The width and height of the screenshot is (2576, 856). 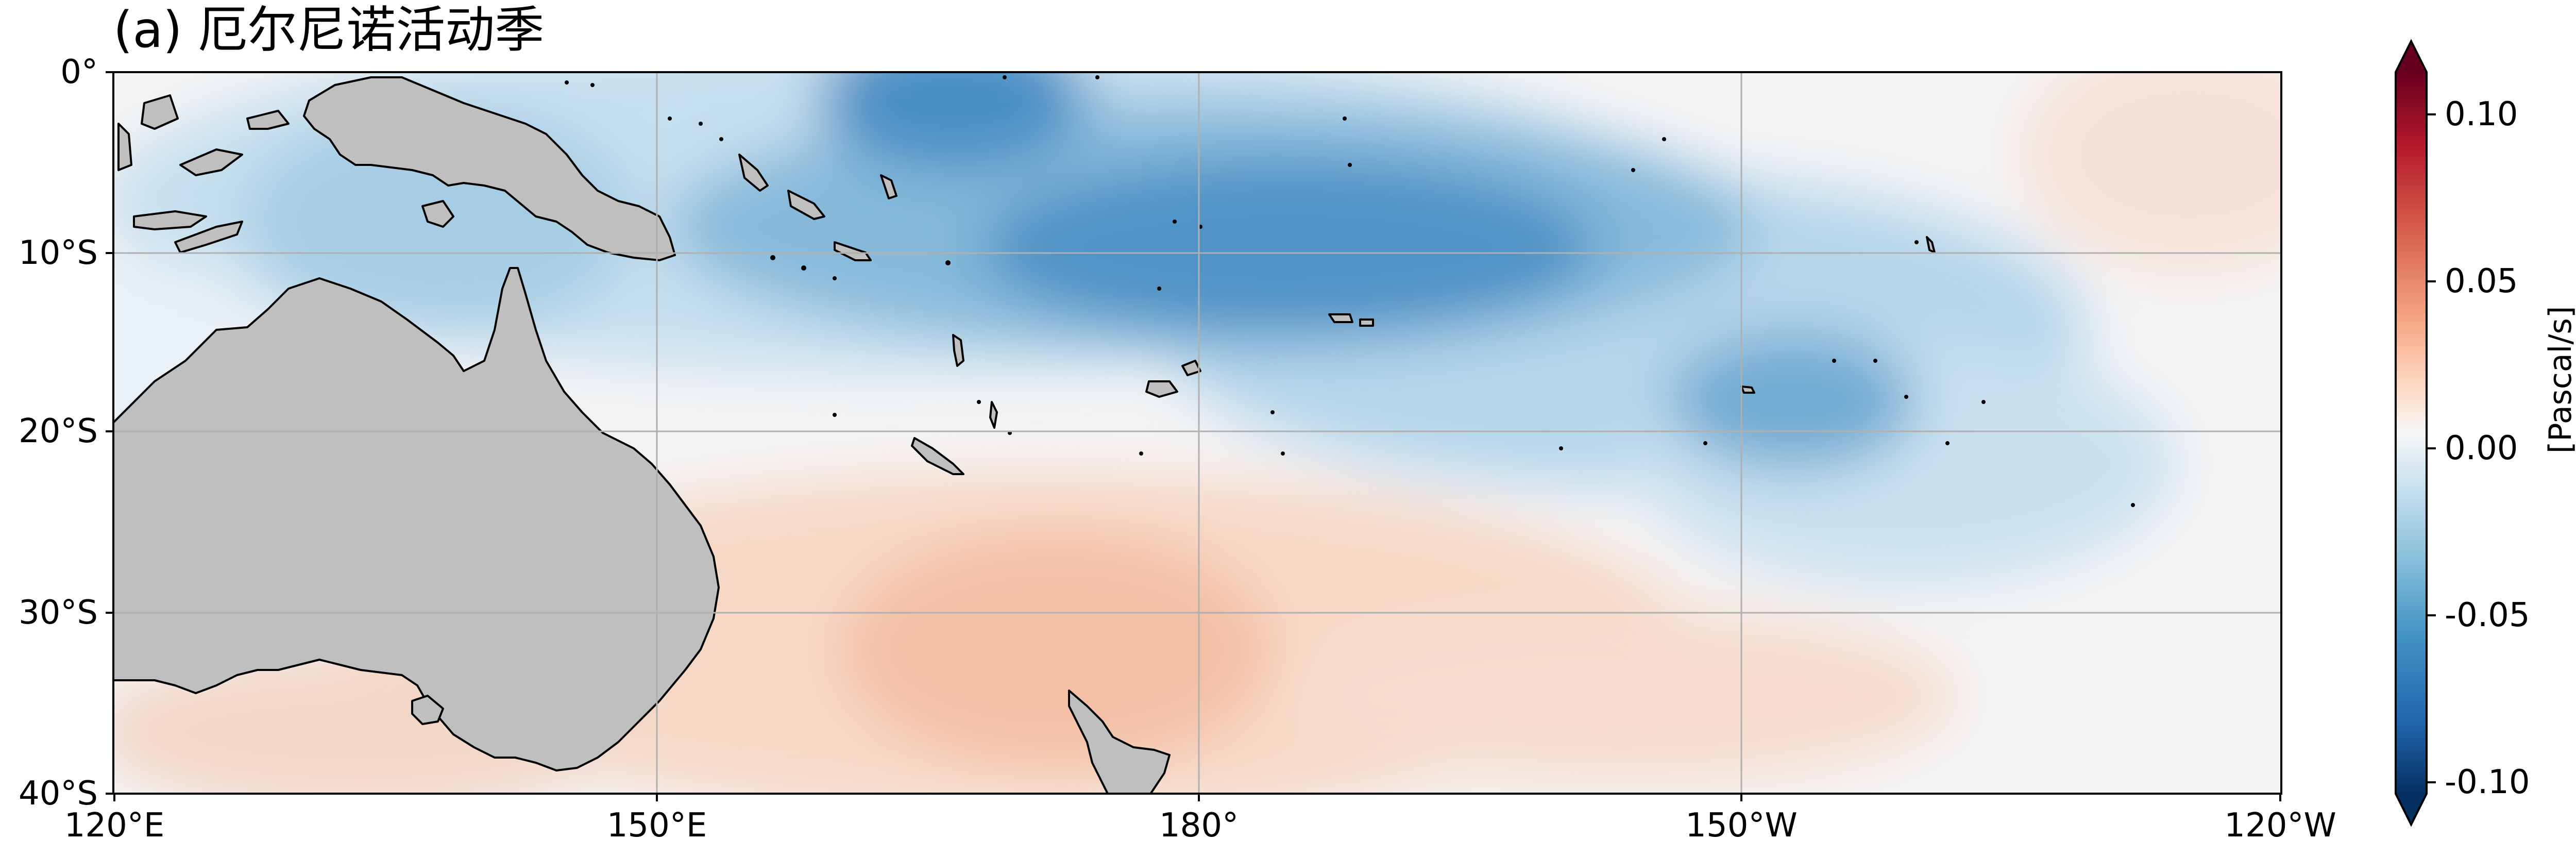 What do you see at coordinates (2481, 448) in the screenshot?
I see `colorbar-tick-000: 0.00` at bounding box center [2481, 448].